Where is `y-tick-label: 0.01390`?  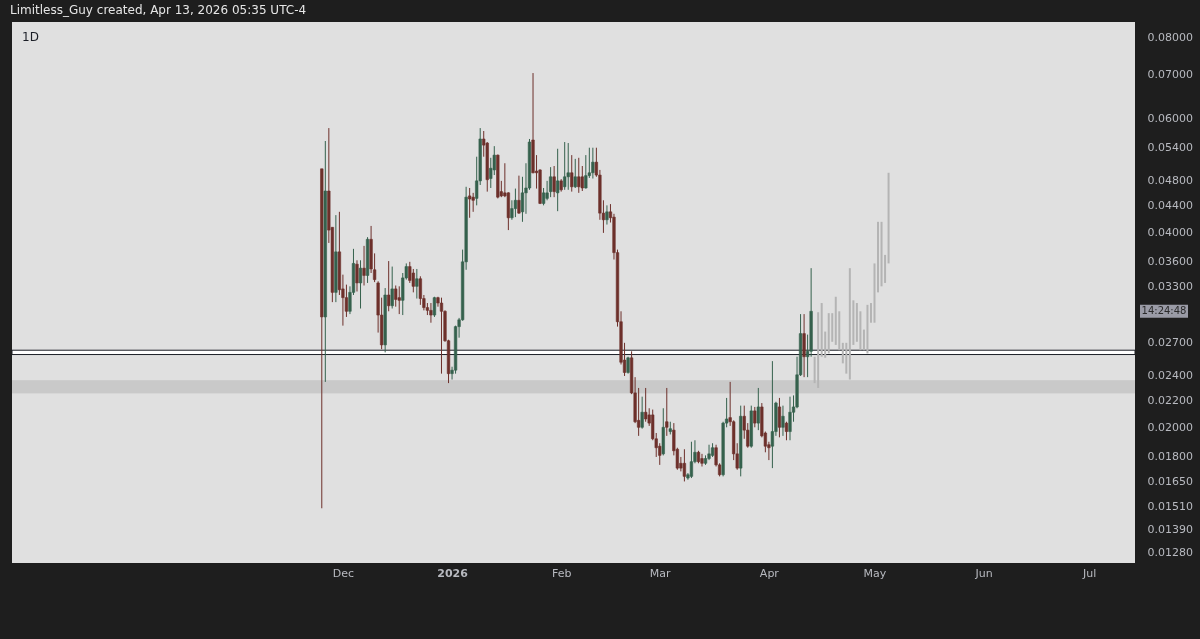
y-tick-label: 0.01390 is located at coordinates (1170, 530).